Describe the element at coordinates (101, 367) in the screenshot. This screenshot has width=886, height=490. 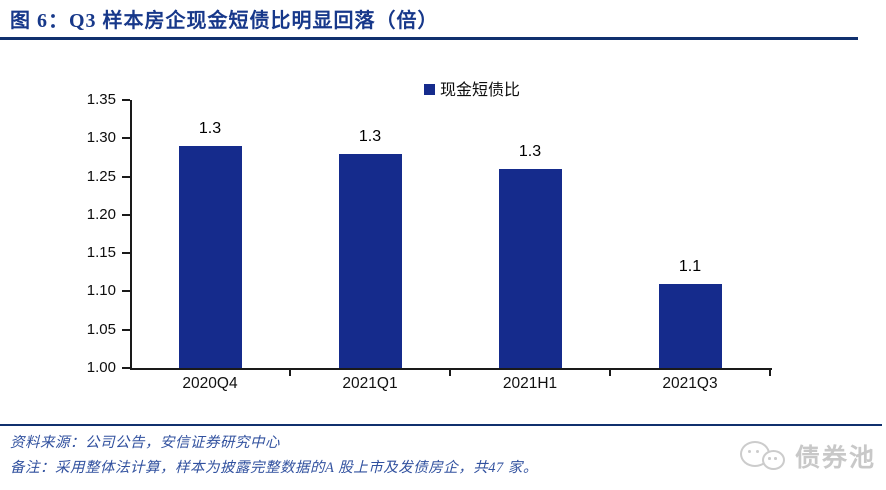
I see `y-axis-tick-label: 1.00` at that location.